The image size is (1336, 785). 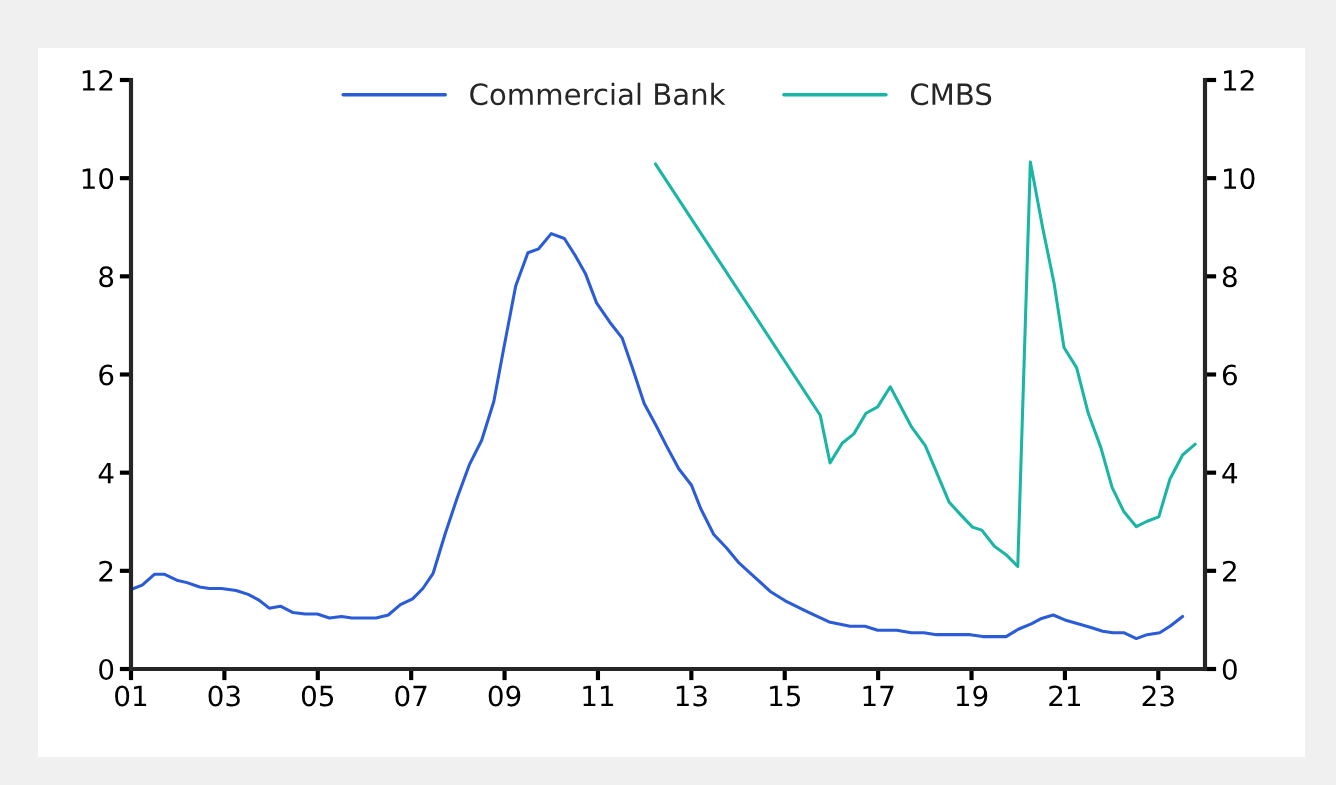 I want to click on y2-tick-label: 10, so click(x=1239, y=179).